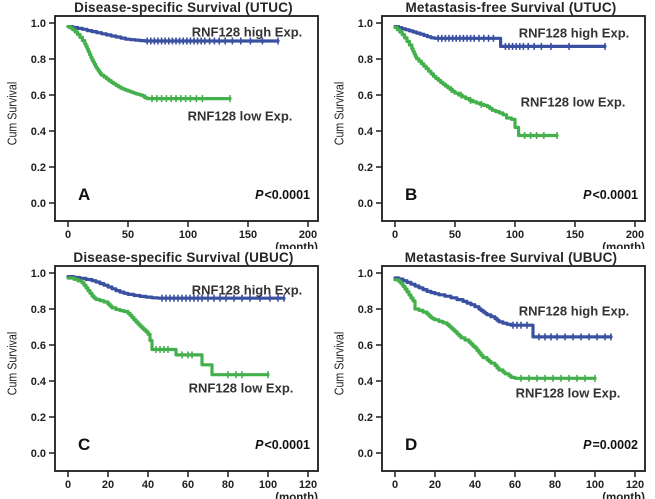 This screenshot has width=655, height=499. I want to click on panel-letter: B, so click(411, 194).